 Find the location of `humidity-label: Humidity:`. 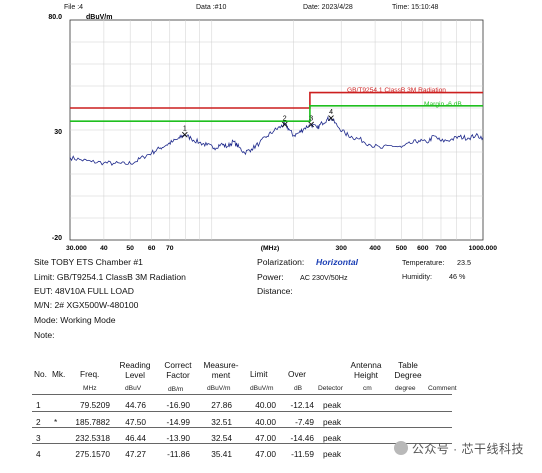

humidity-label: Humidity: is located at coordinates (417, 276).